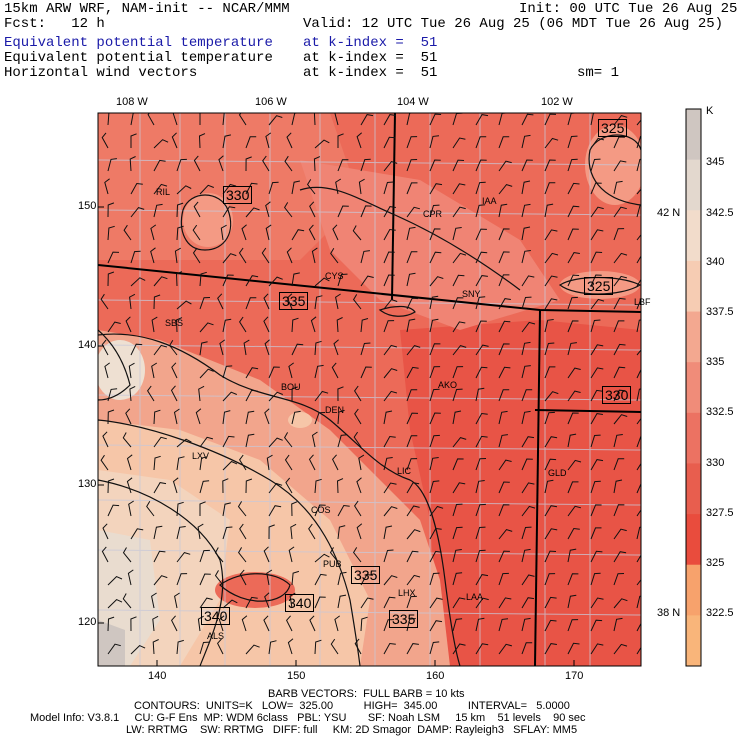 The height and width of the screenshot is (740, 740). Describe the element at coordinates (433, 214) in the screenshot. I see `station-cpr: CPR` at that location.